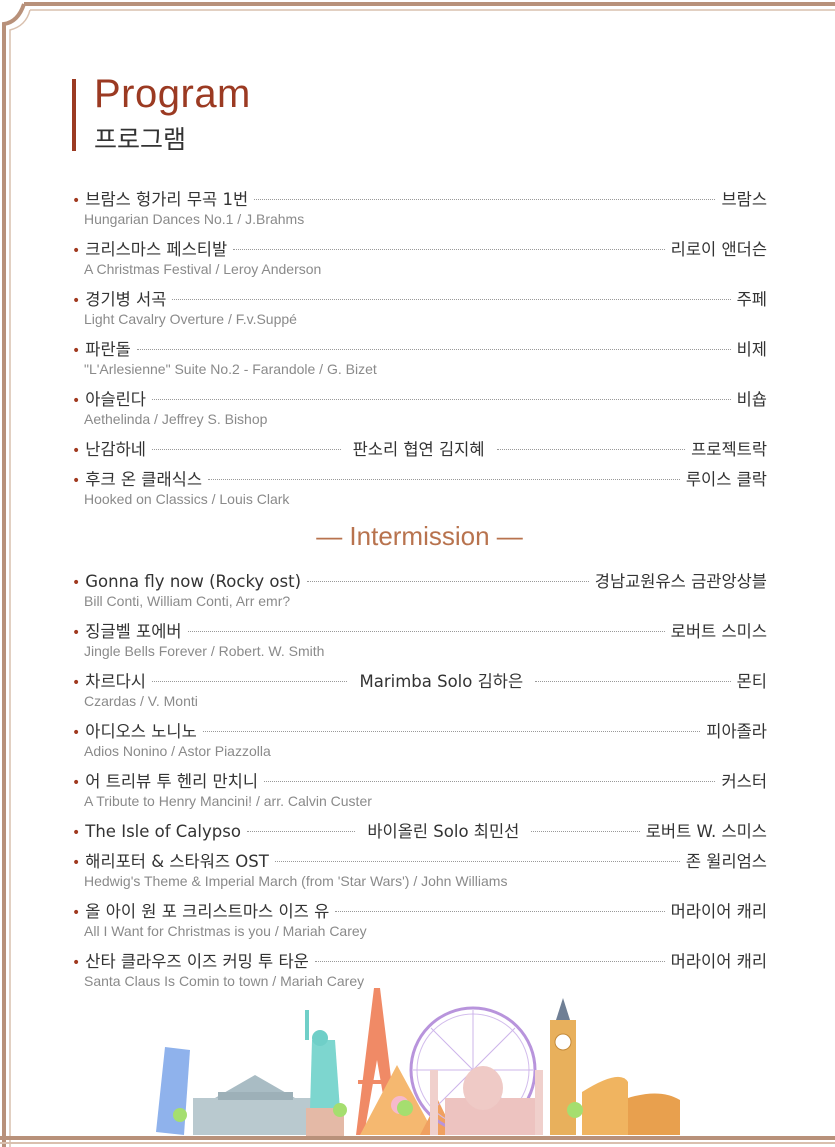  What do you see at coordinates (419, 478) in the screenshot?
I see `item-line: • 후크 온 클래식스 루이스 클락` at bounding box center [419, 478].